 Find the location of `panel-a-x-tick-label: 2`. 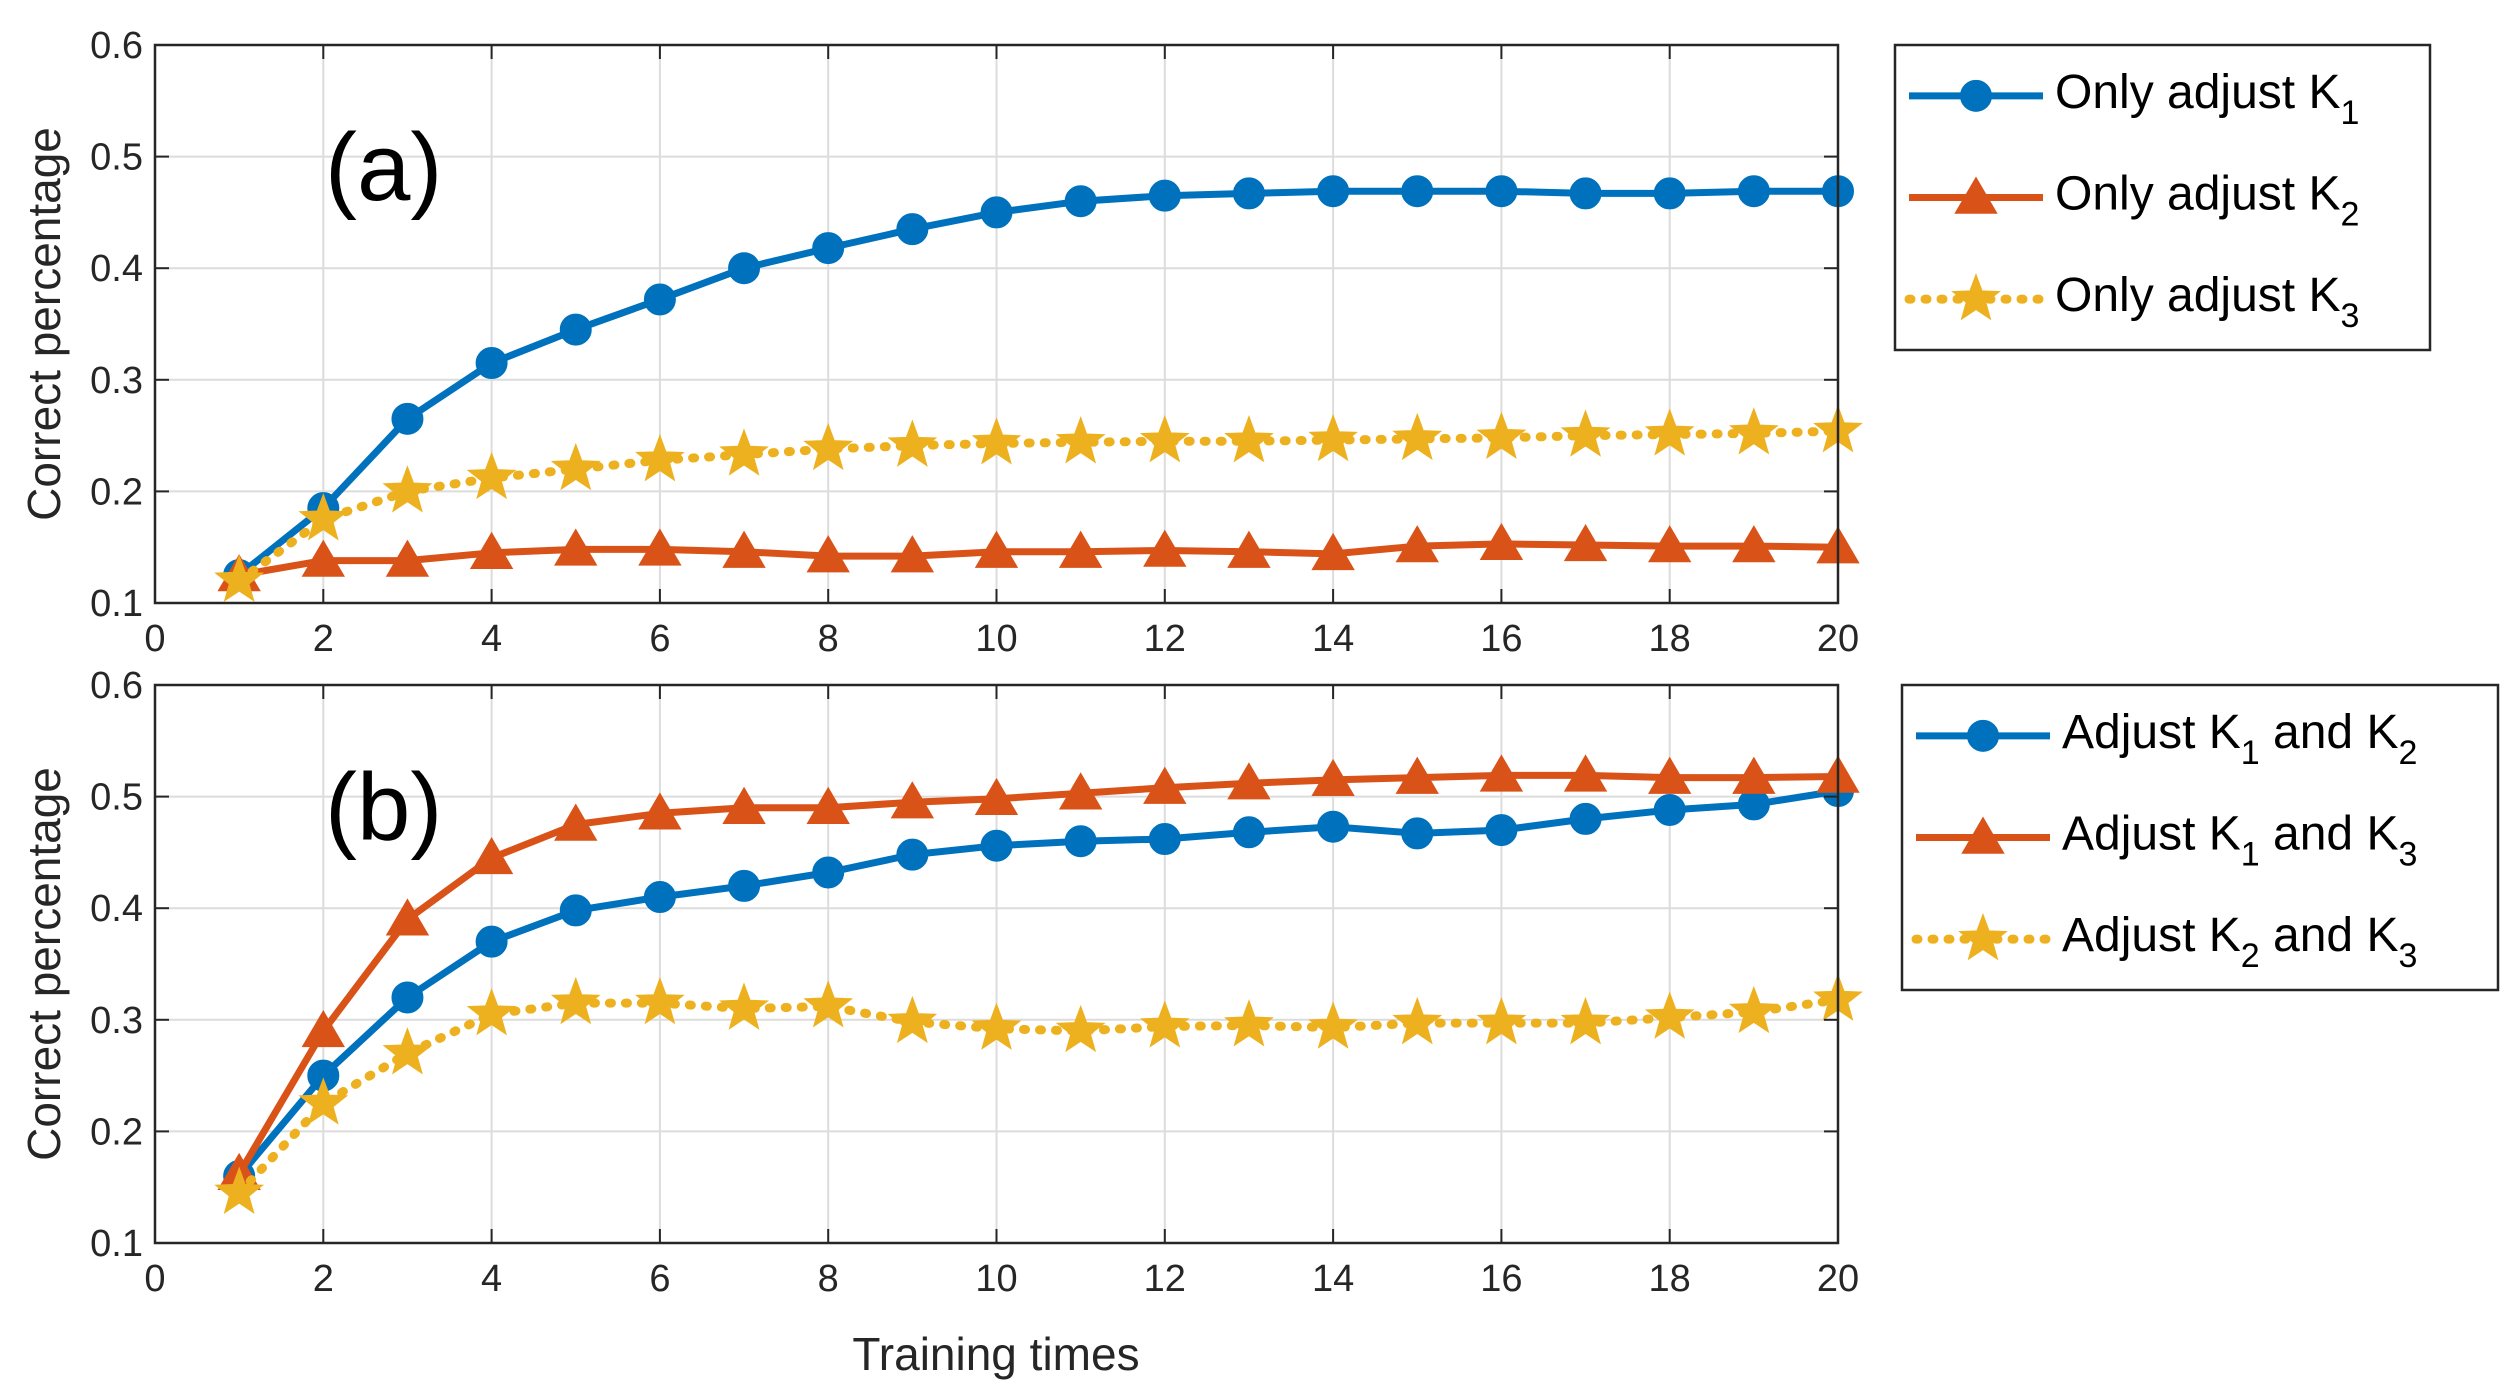

panel-a-x-tick-label: 2 is located at coordinates (323, 639).